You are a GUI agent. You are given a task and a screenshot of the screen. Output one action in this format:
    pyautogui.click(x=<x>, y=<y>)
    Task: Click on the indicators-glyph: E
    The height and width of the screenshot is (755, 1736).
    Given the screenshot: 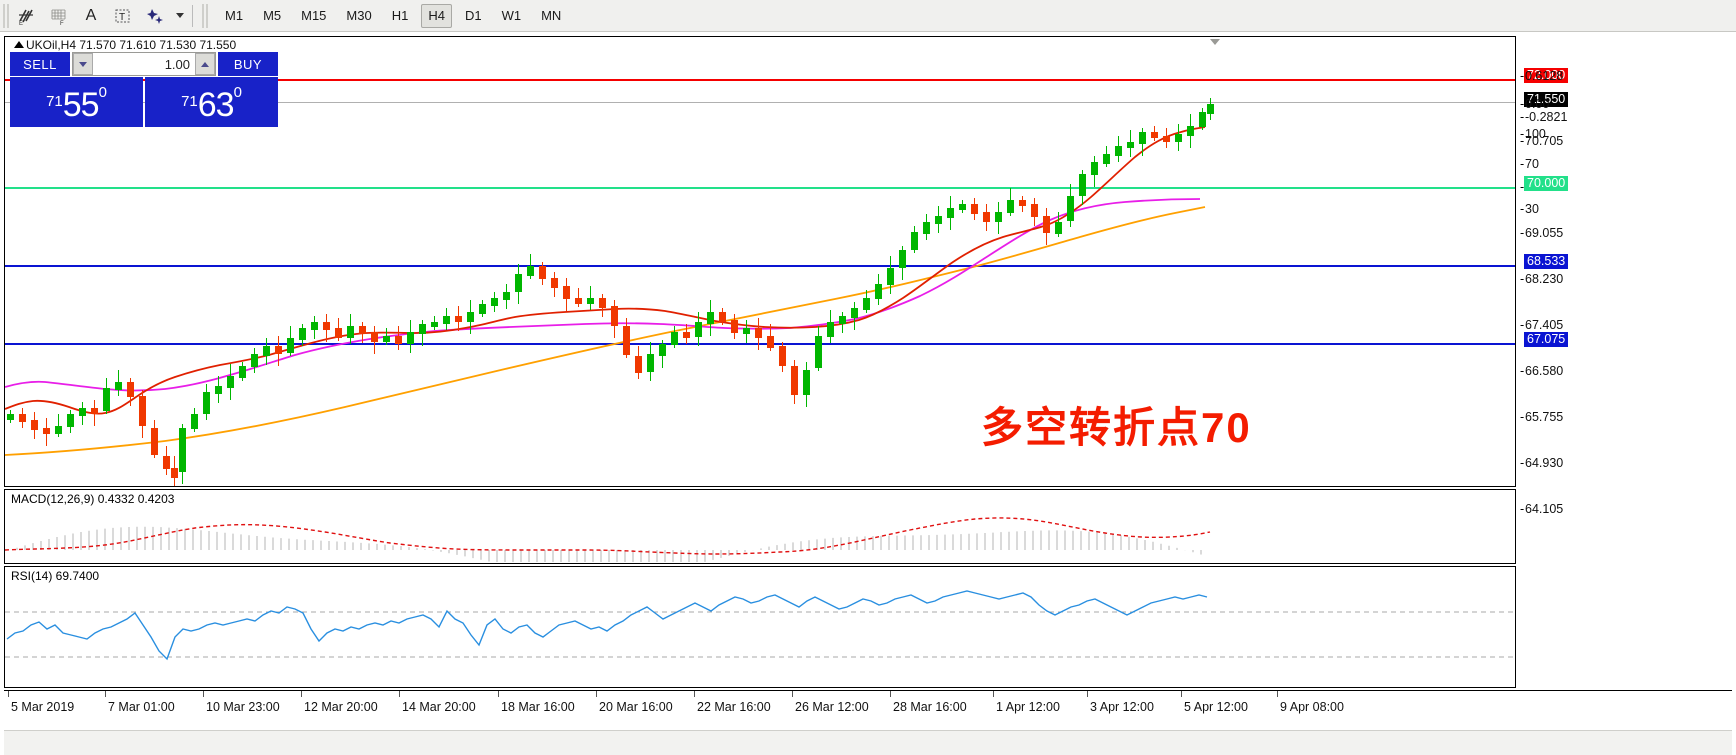 What is the action you would take?
    pyautogui.click(x=26, y=17)
    